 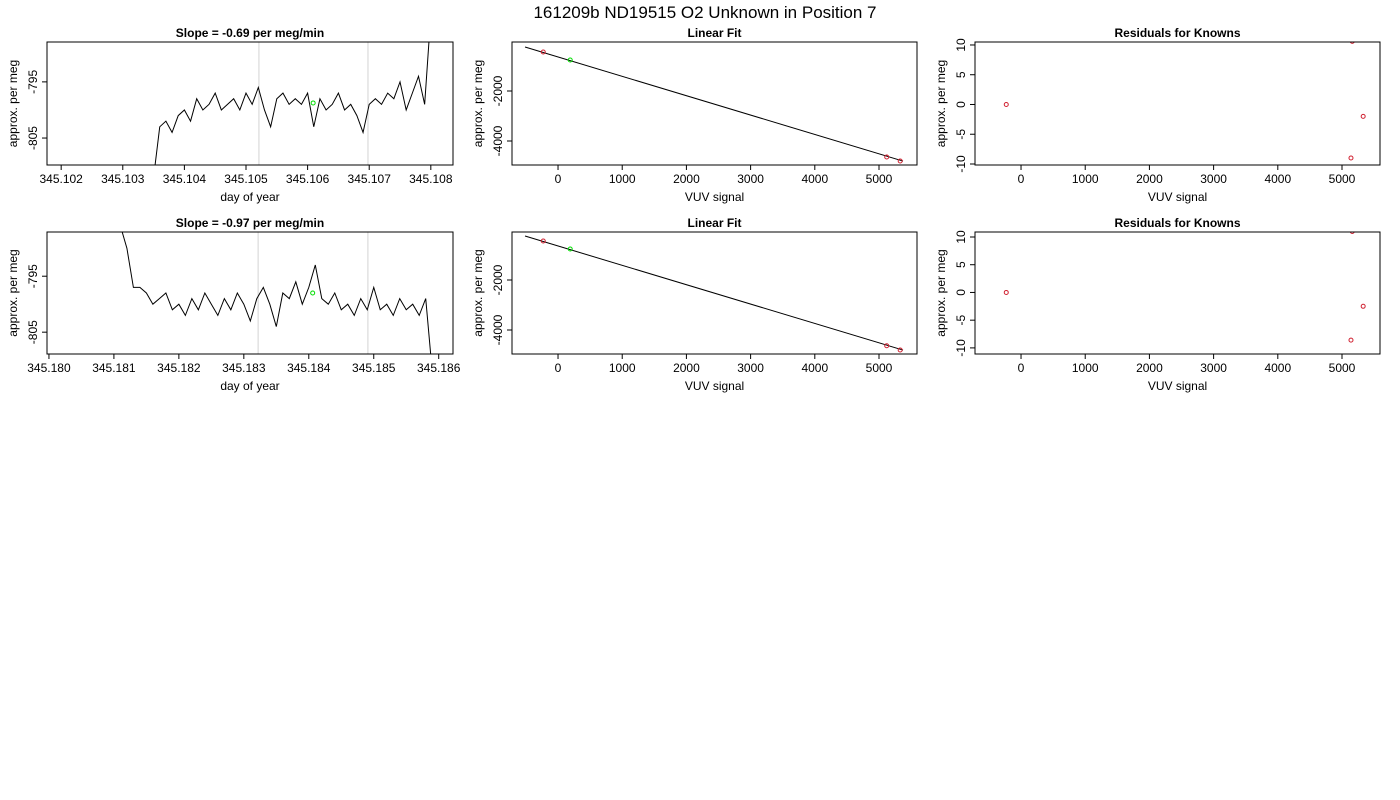 What do you see at coordinates (370, 179) in the screenshot?
I see `x-tick-label: 345.107` at bounding box center [370, 179].